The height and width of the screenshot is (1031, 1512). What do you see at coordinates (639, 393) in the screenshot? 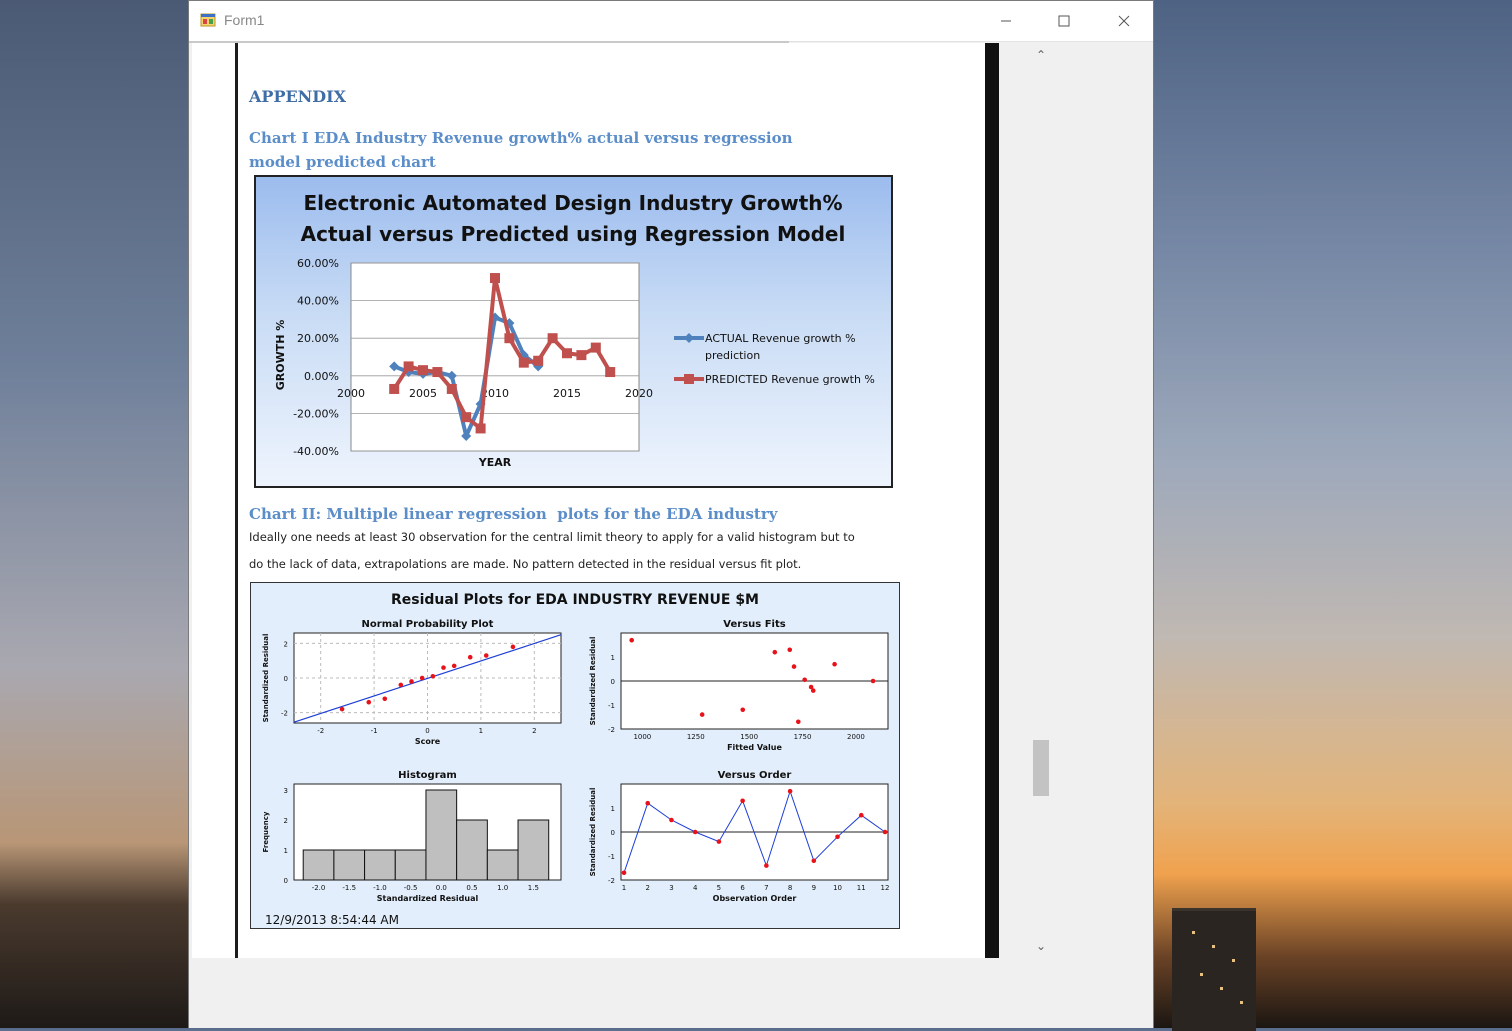
I see `chart1-x-tick-label: 2020` at bounding box center [639, 393].